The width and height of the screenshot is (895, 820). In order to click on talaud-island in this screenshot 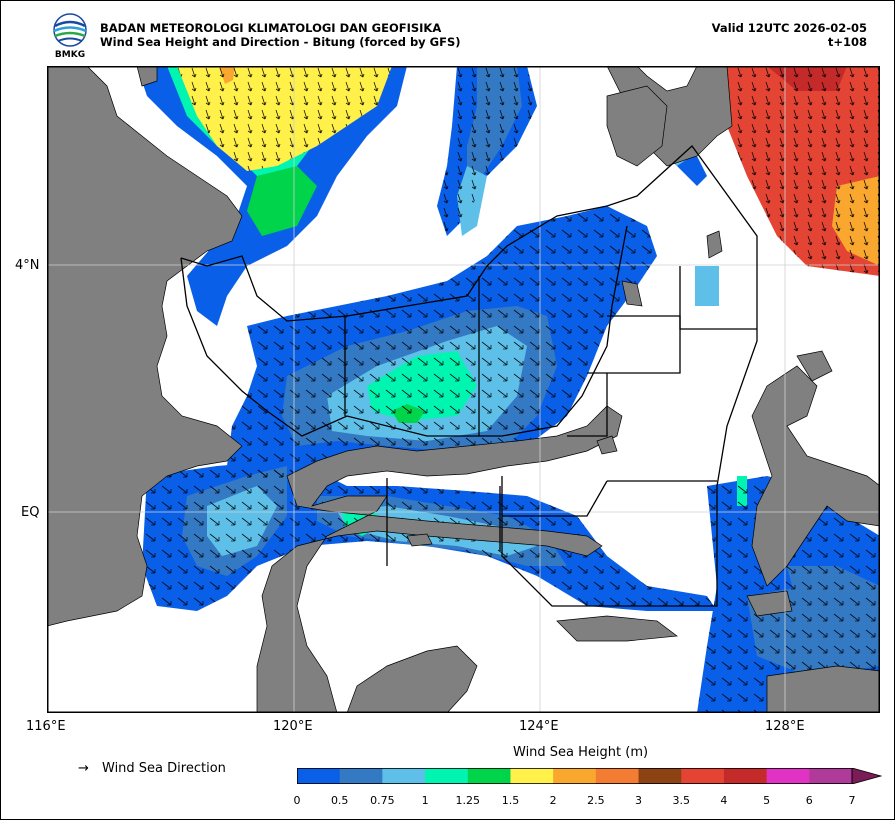, I will do `click(632, 293)`.